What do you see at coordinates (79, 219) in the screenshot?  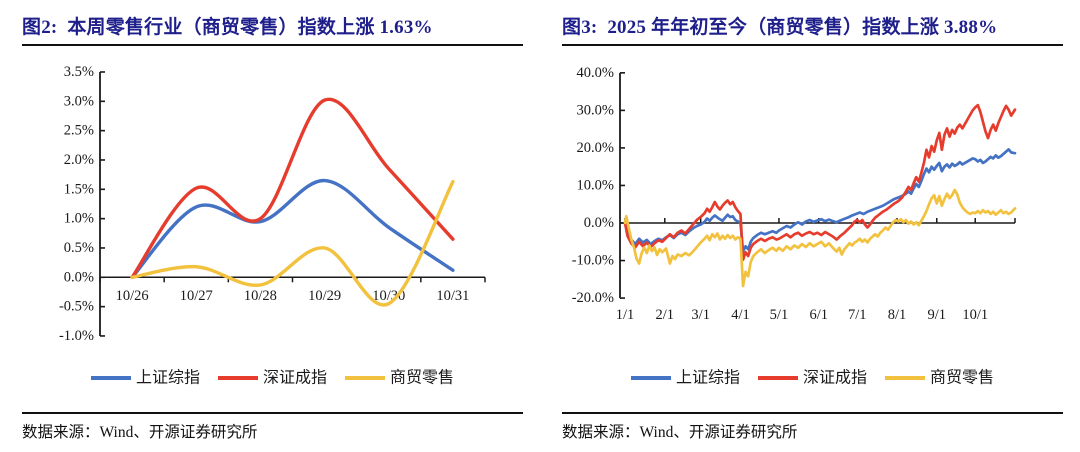 I see `y-axis-label: 1.0%` at bounding box center [79, 219].